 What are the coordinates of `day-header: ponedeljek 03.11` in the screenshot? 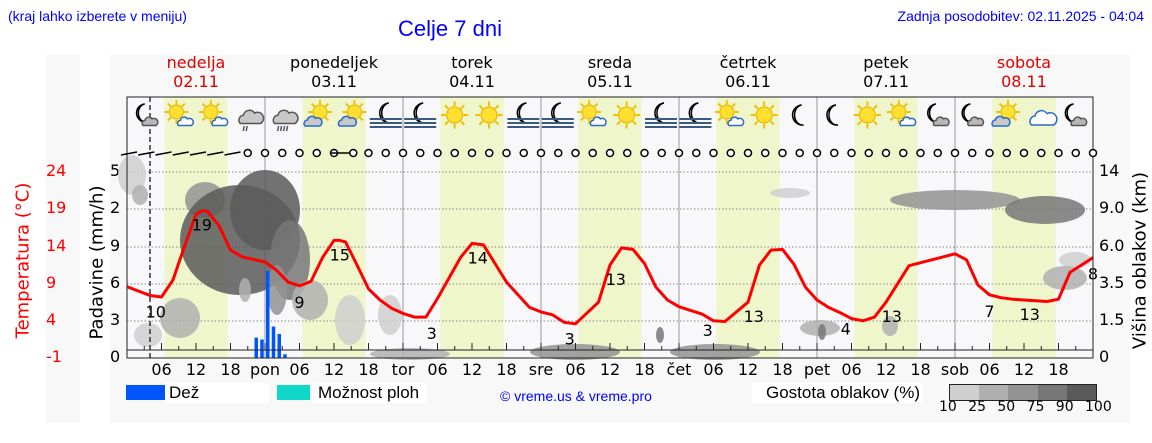 It's located at (334, 72).